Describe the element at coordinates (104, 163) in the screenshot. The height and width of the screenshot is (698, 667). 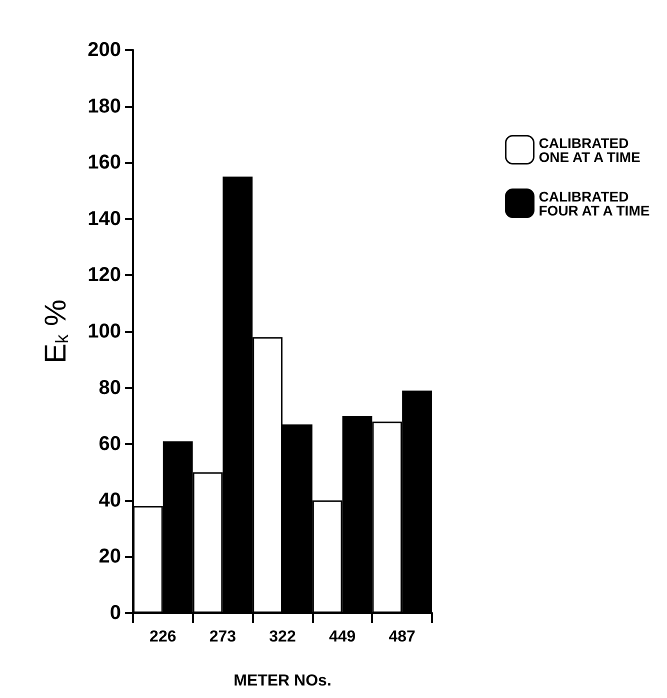
I see `y-tick-label: 160` at that location.